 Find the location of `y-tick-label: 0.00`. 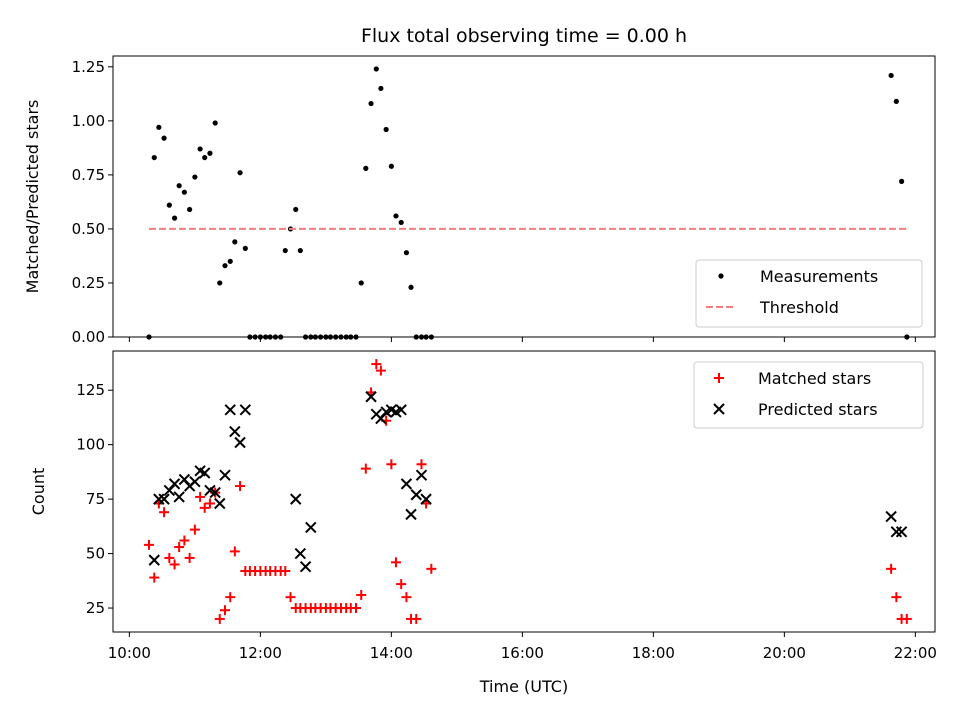

y-tick-label: 0.00 is located at coordinates (88, 337).